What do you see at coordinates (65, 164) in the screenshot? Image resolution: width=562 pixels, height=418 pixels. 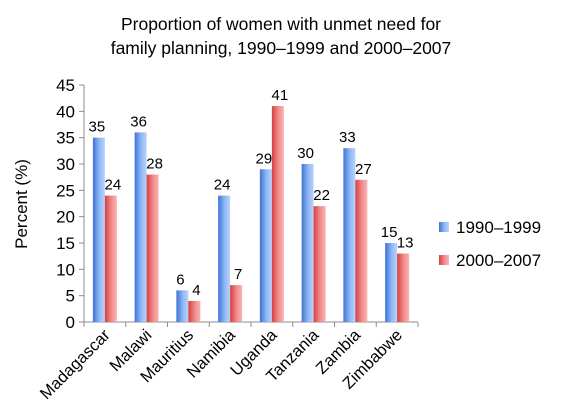 I see `y-tick-label: 30` at bounding box center [65, 164].